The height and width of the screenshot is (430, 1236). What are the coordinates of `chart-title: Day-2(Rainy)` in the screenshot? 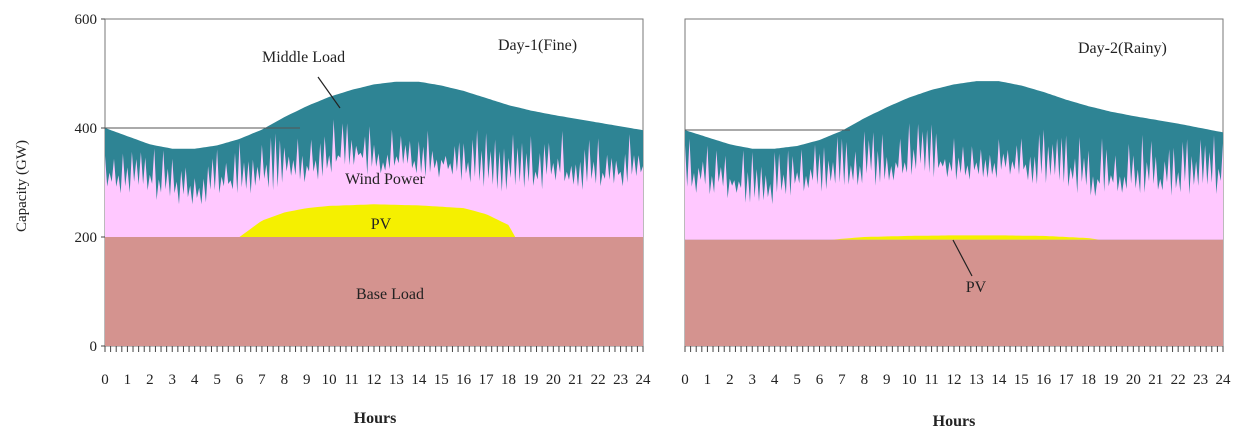 It's located at (1122, 48).